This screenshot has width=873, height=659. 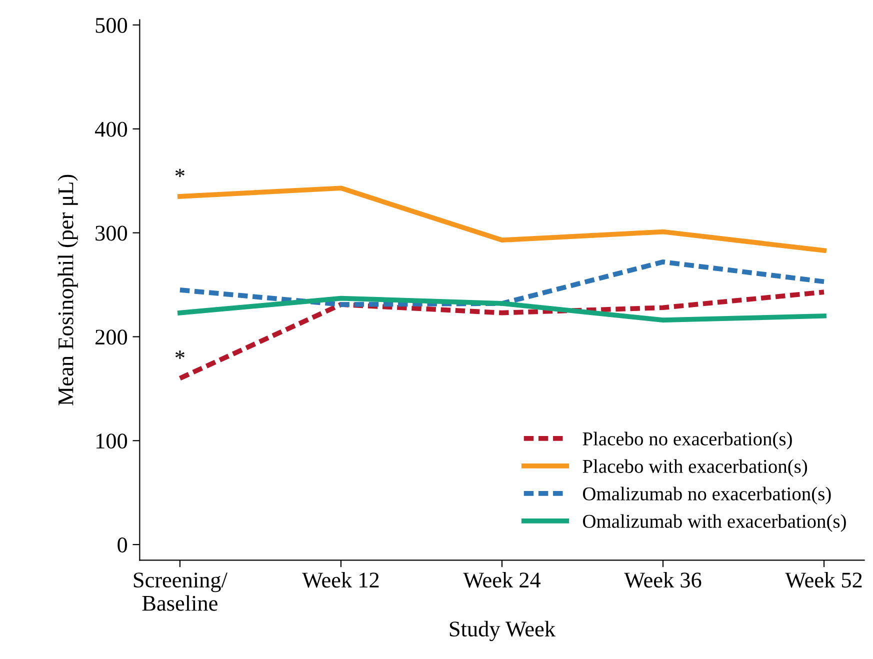 What do you see at coordinates (112, 25) in the screenshot?
I see `y-tick-label: 500` at bounding box center [112, 25].